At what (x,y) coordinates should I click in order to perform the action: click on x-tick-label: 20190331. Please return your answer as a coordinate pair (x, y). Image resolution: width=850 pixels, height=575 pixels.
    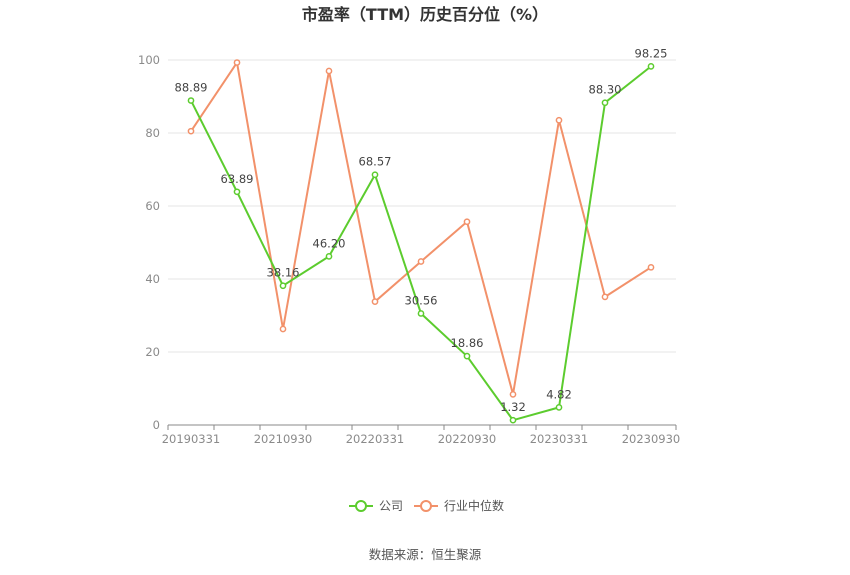
    Looking at the image, I should click on (191, 439).